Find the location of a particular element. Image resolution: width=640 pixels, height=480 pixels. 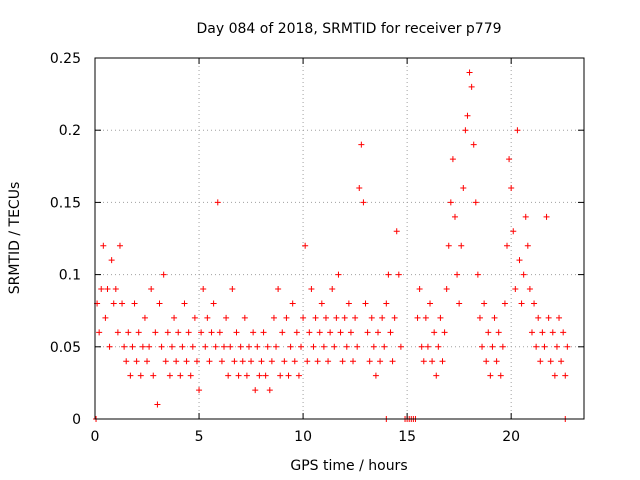

y-tick-label: 0.05 is located at coordinates (65, 348).